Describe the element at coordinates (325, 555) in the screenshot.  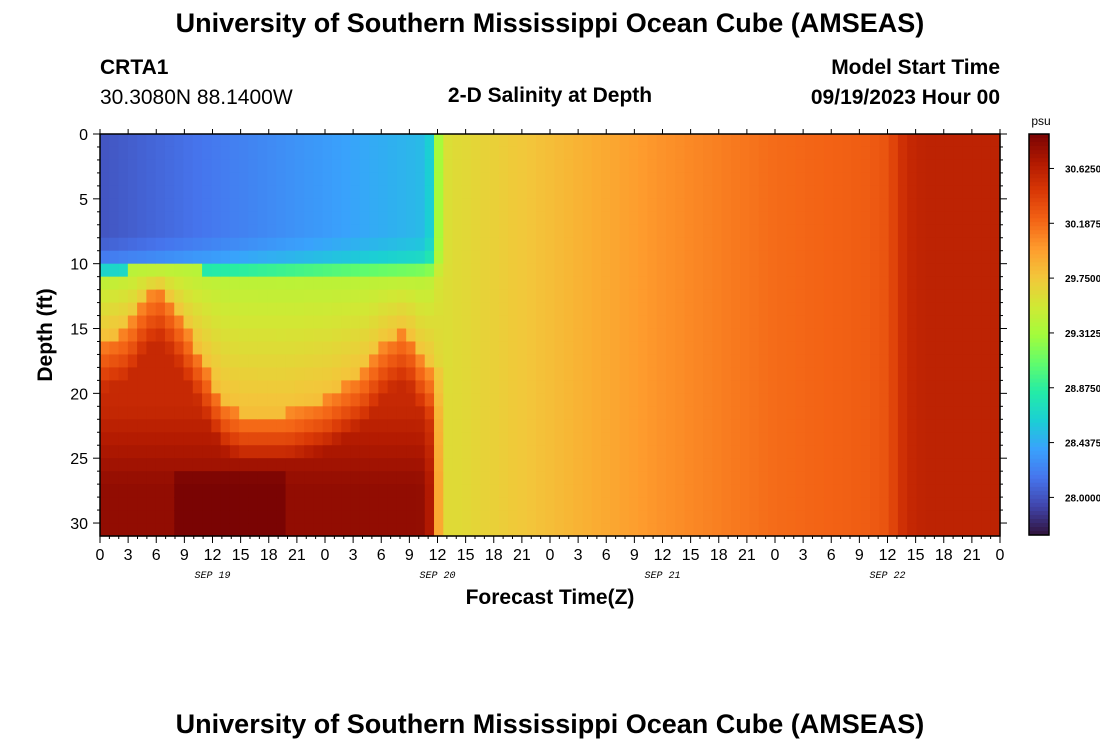
I see `x-tick-label: 0` at that location.